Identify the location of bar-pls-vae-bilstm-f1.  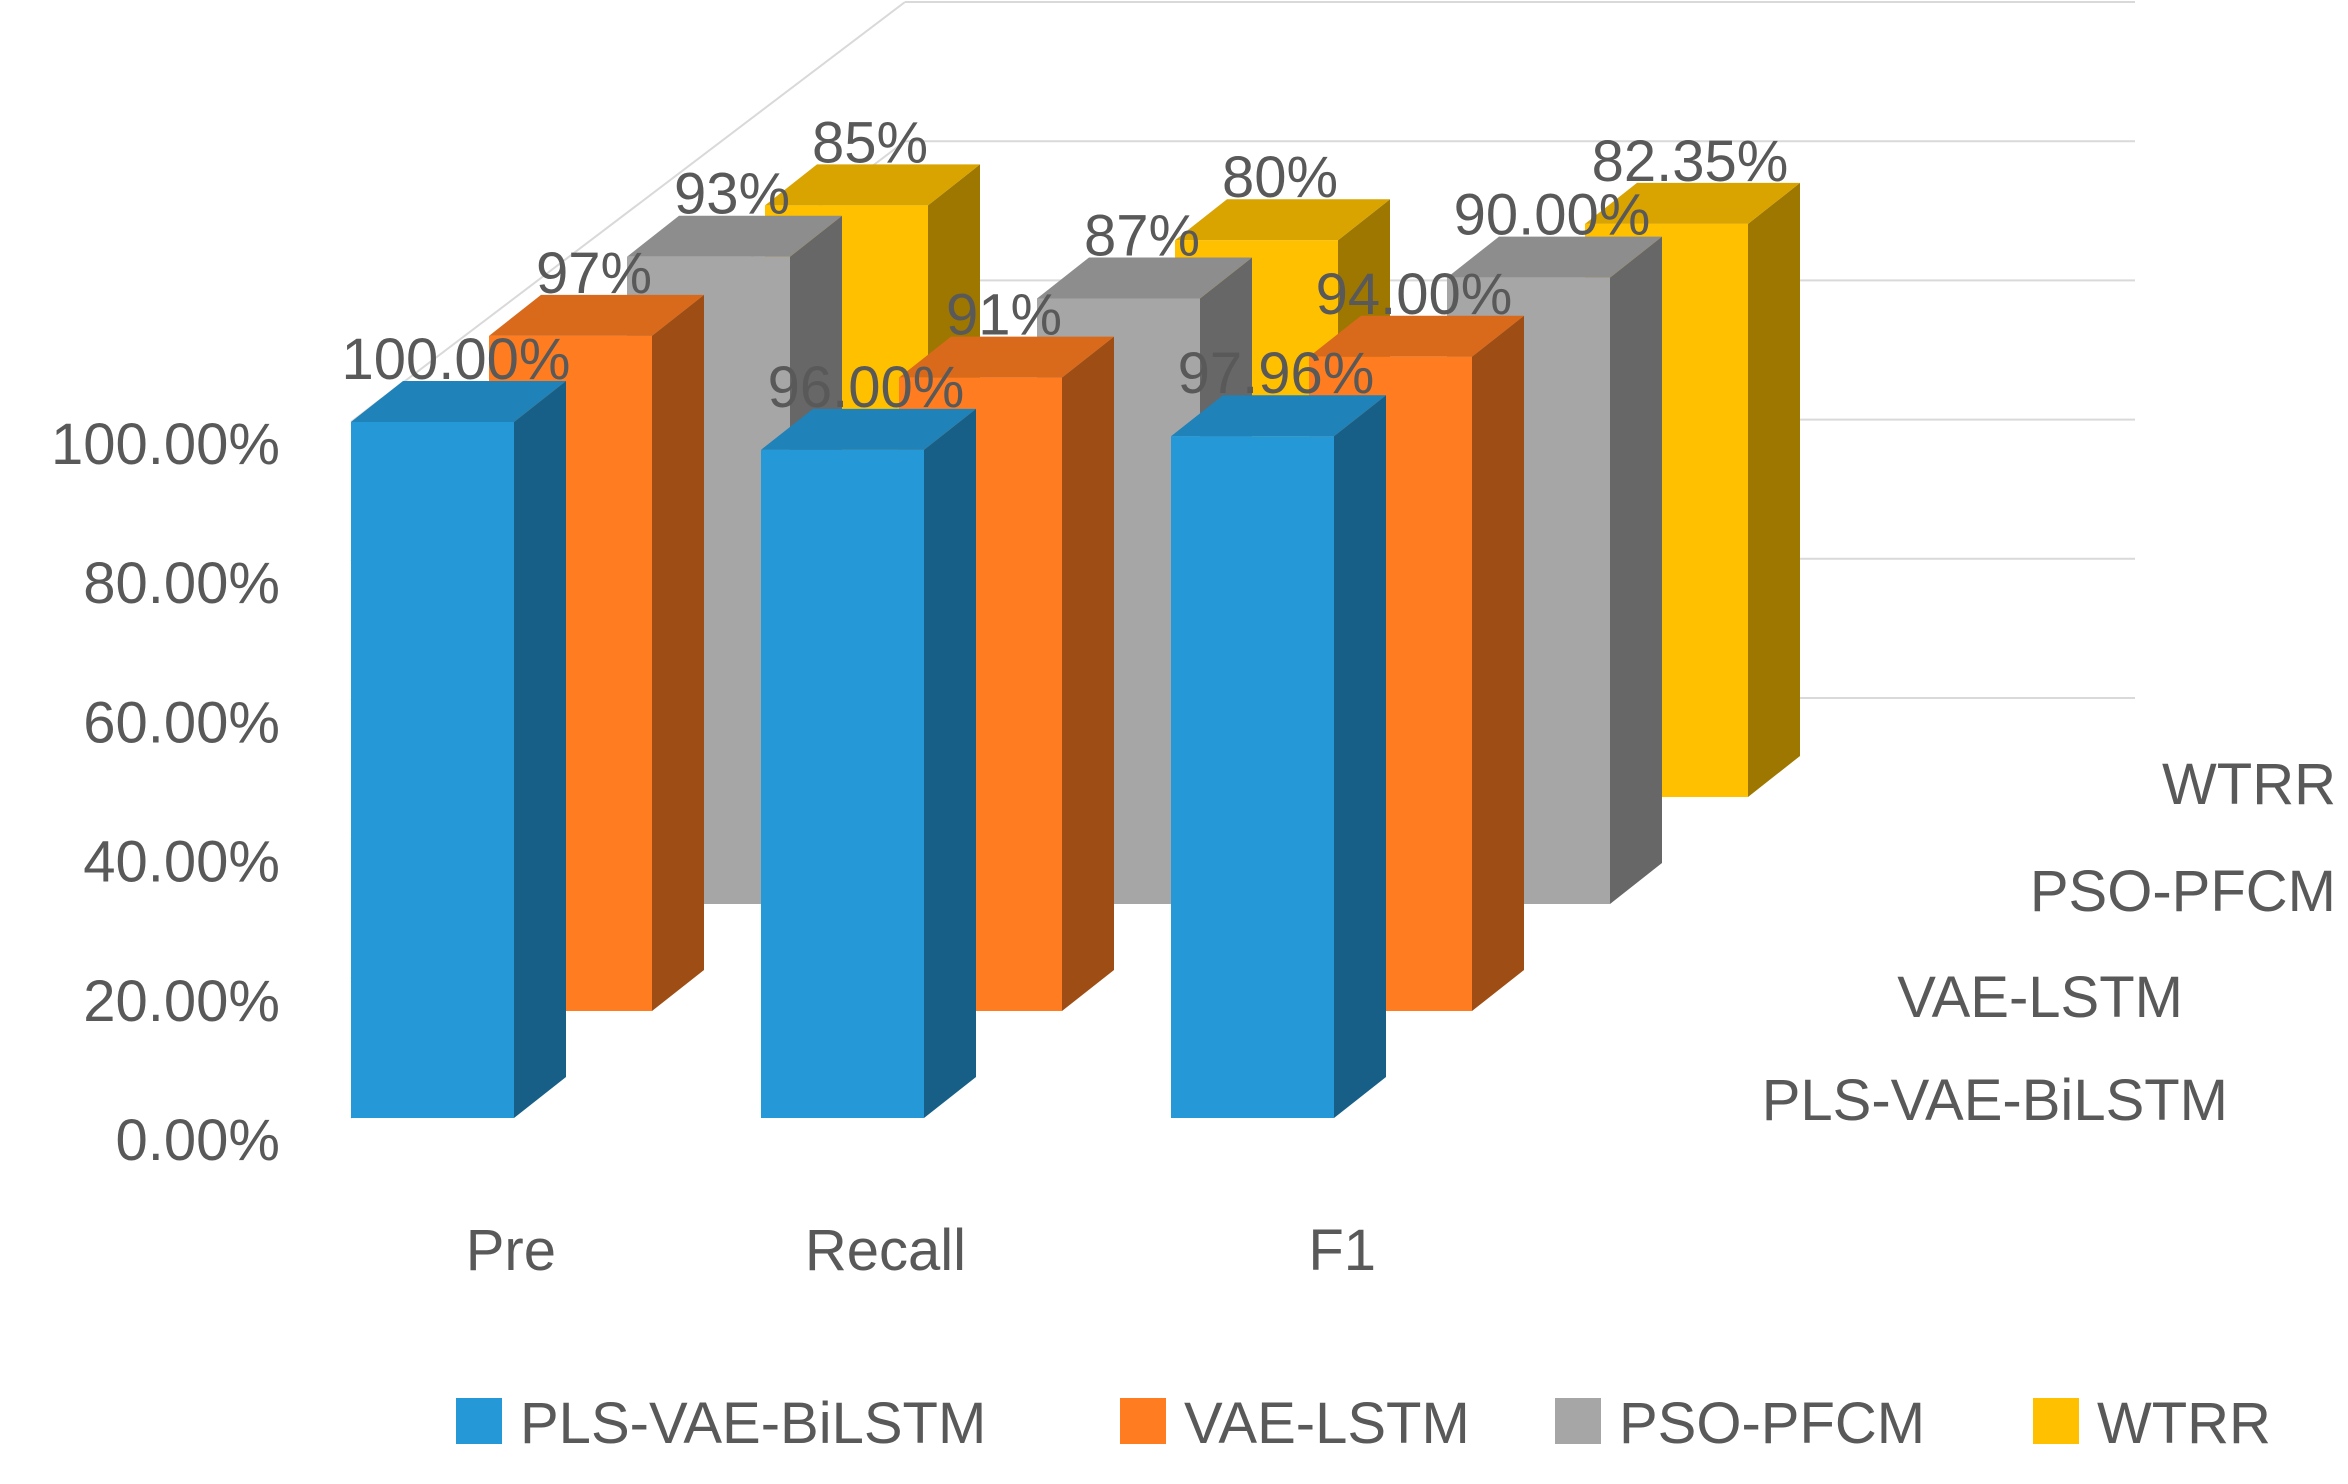
(1278, 757).